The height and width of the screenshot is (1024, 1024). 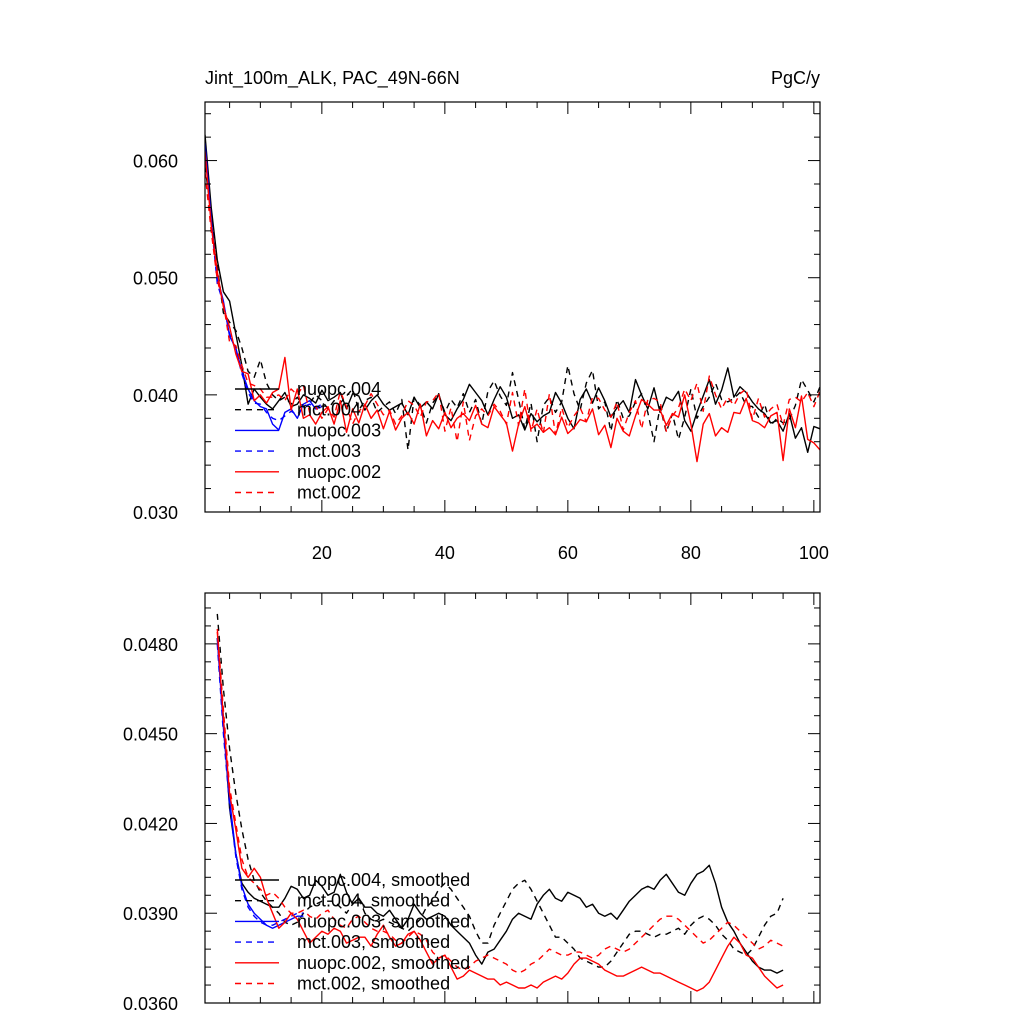 What do you see at coordinates (329, 451) in the screenshot?
I see `legend-label: mct.003` at bounding box center [329, 451].